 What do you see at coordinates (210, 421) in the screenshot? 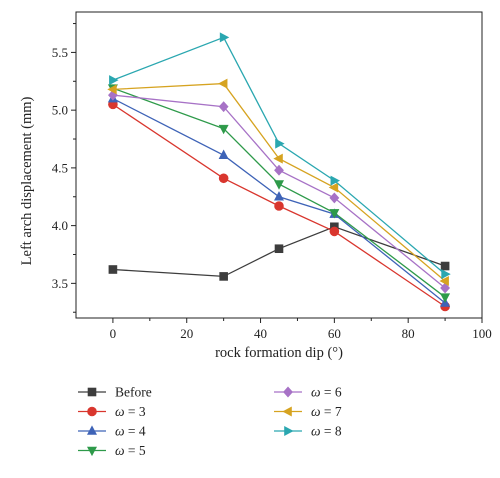
I see `legend: Before ω = 3 ω = 4 ω = 5 ω = 6 ω = 7 ω = 8` at bounding box center [210, 421].